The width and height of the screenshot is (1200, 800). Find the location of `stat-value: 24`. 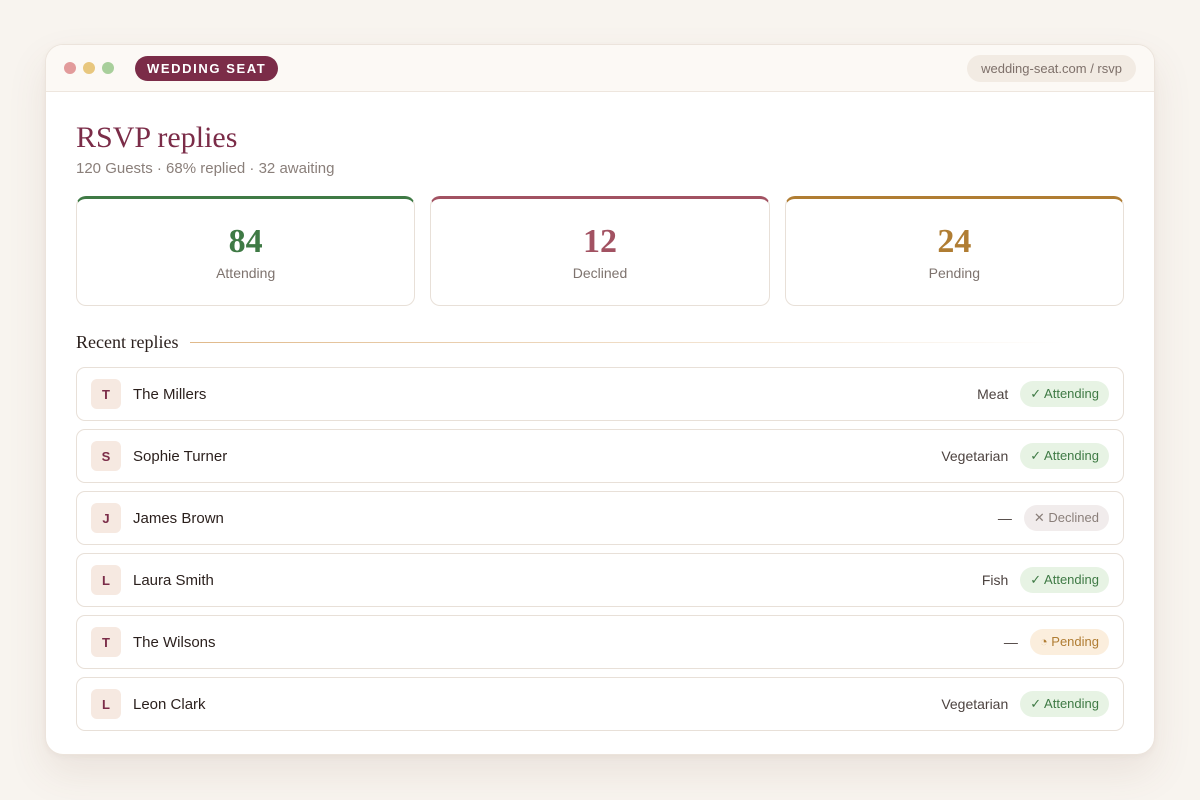

stat-value: 24 is located at coordinates (954, 241).